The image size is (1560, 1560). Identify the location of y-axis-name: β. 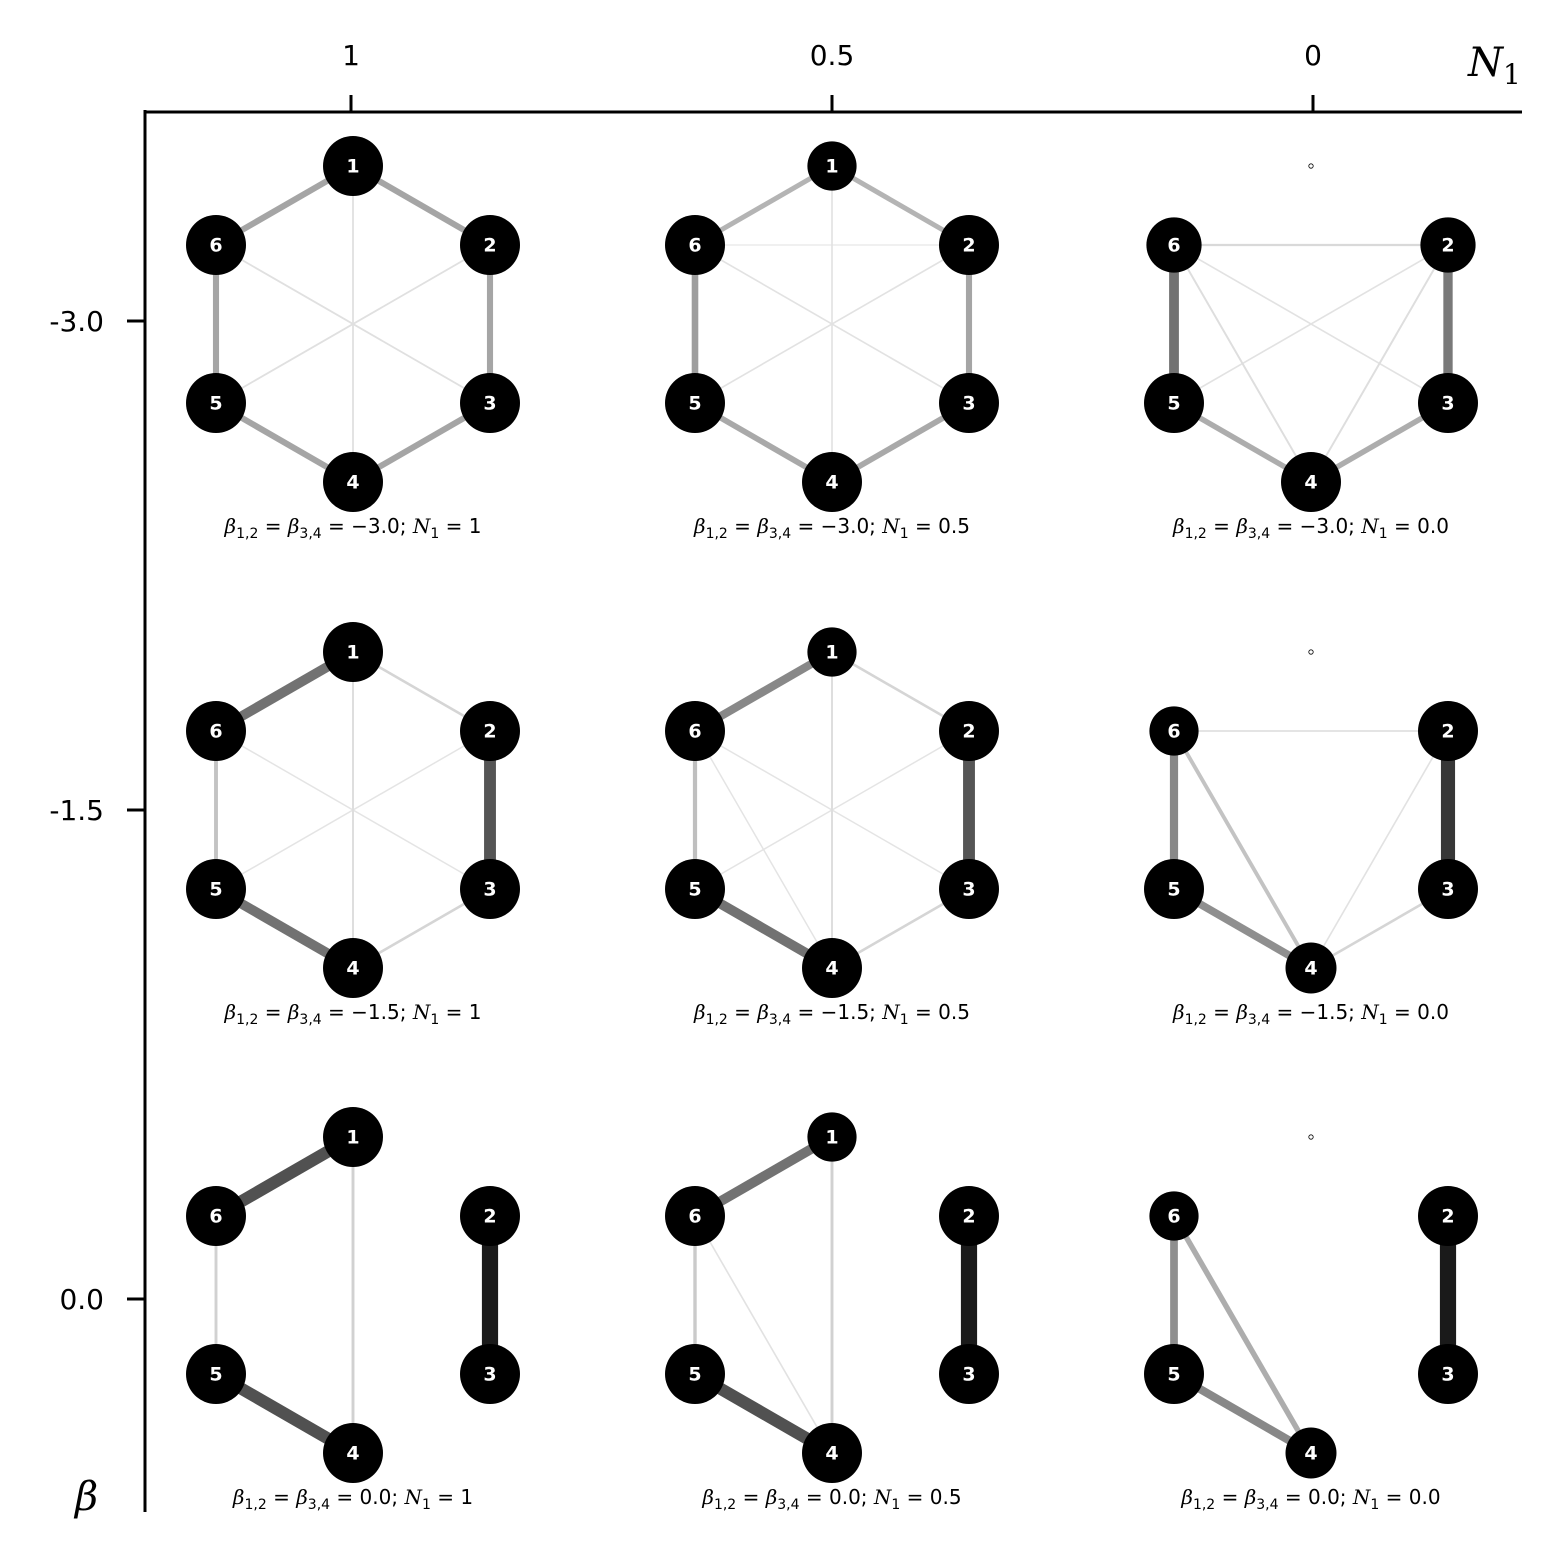
(85, 1497).